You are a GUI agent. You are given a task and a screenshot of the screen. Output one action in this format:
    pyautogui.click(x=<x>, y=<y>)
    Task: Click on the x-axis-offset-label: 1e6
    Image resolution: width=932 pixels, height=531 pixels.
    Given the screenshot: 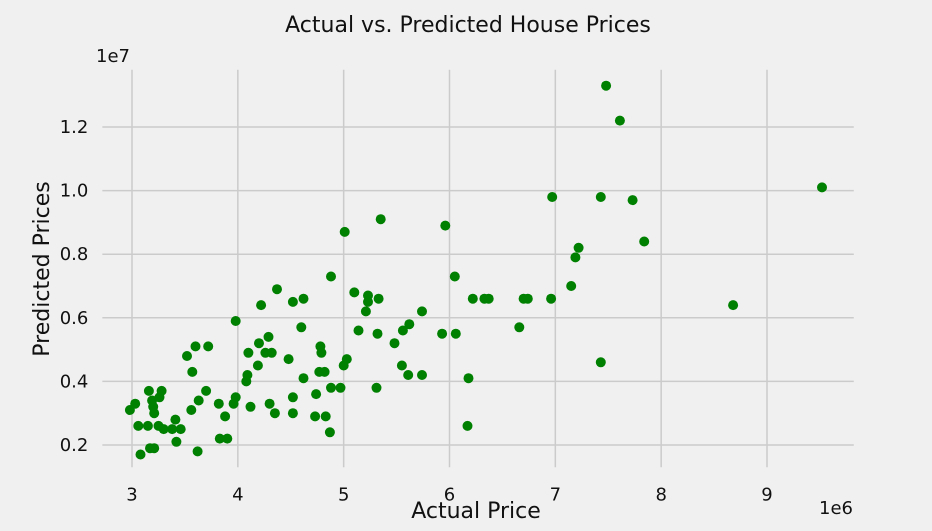 What is the action you would take?
    pyautogui.click(x=836, y=508)
    